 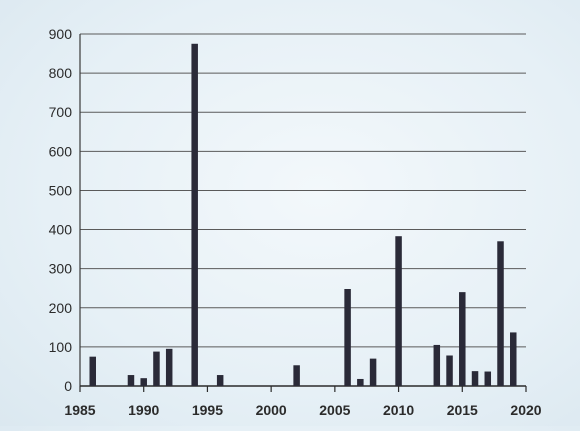 What do you see at coordinates (61, 269) in the screenshot?
I see `y-tick-label: 300` at bounding box center [61, 269].